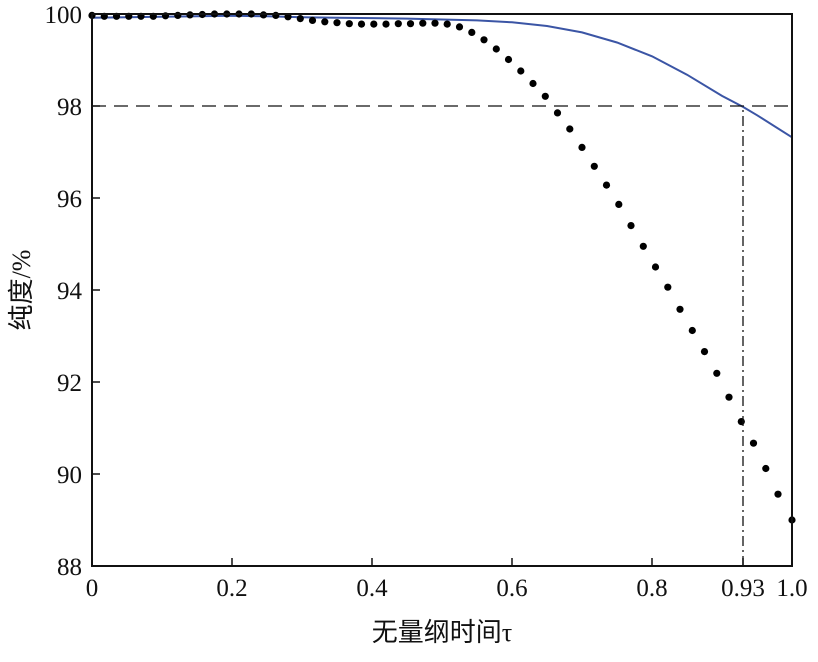 Image resolution: width=818 pixels, height=662 pixels. Describe the element at coordinates (70, 291) in the screenshot. I see `y-tick-label: 94` at that location.